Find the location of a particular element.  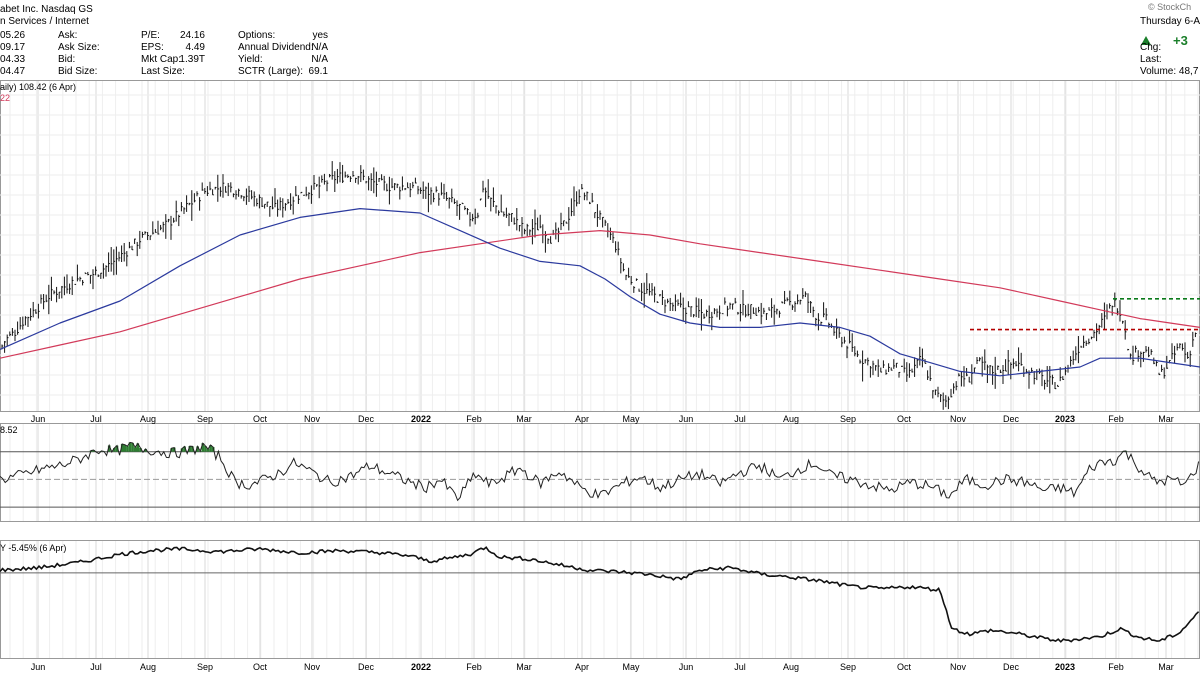

price-legend: aily) 108.42 (6 Apr) is located at coordinates (38, 87).